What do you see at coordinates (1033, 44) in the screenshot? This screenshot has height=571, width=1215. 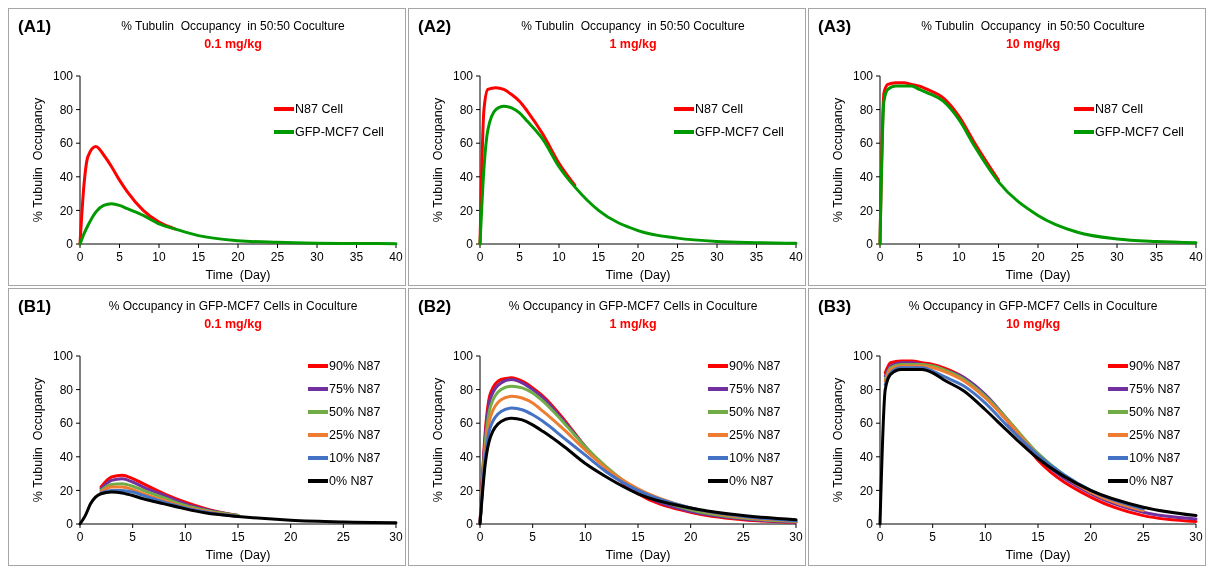 I see `chart-subtitle: 10 mg/kg` at bounding box center [1033, 44].